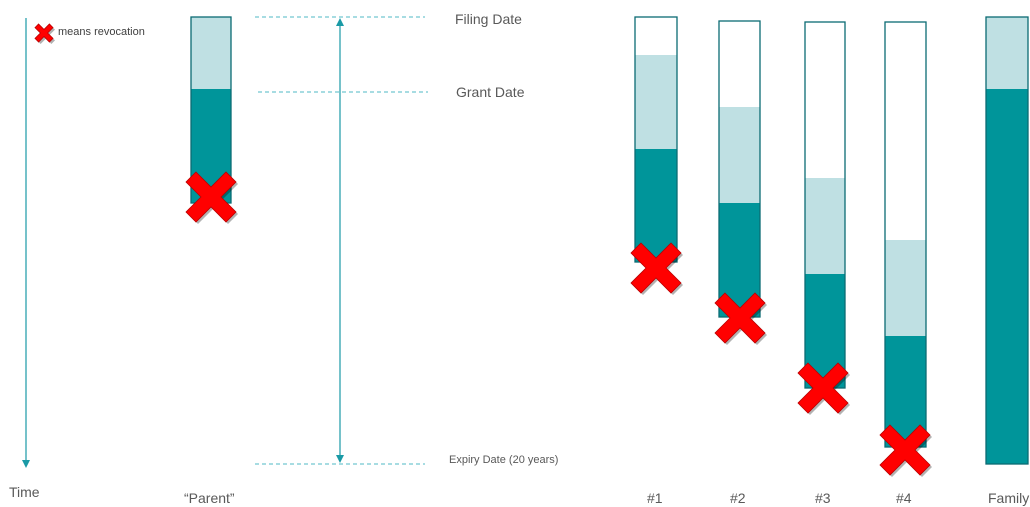  What do you see at coordinates (656, 268) in the screenshot?
I see `bar-1-revocation-mark` at bounding box center [656, 268].